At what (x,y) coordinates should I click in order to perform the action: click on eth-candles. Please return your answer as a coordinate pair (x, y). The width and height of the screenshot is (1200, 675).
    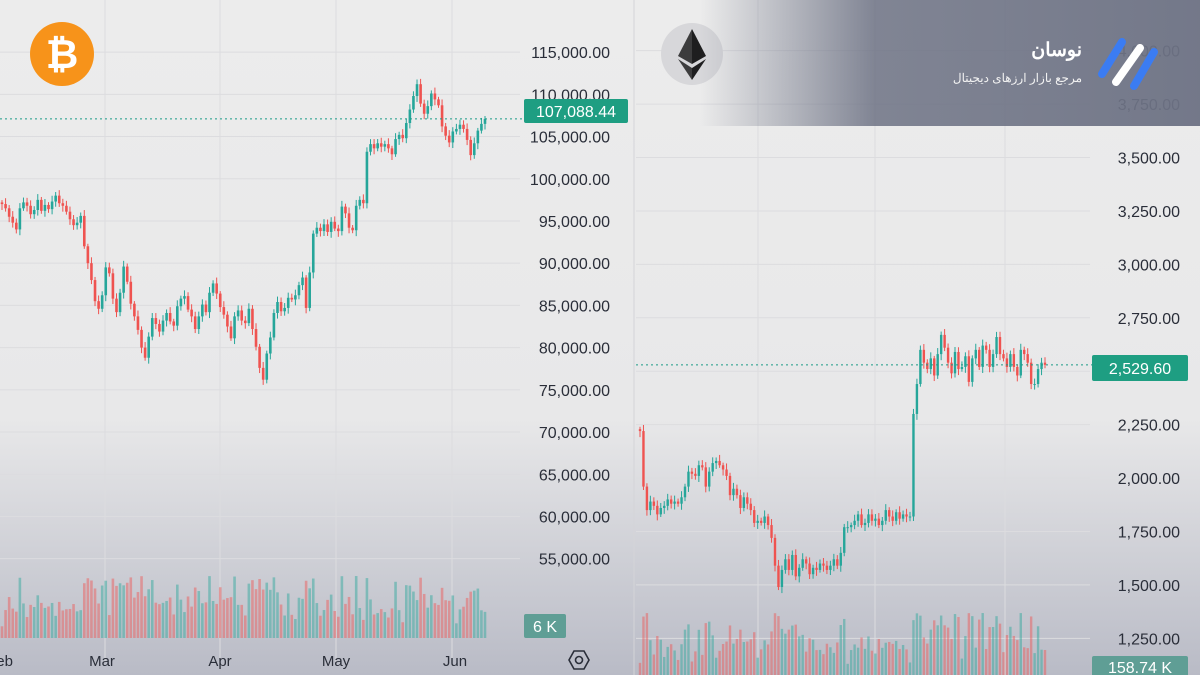
    Looking at the image, I should click on (842, 461).